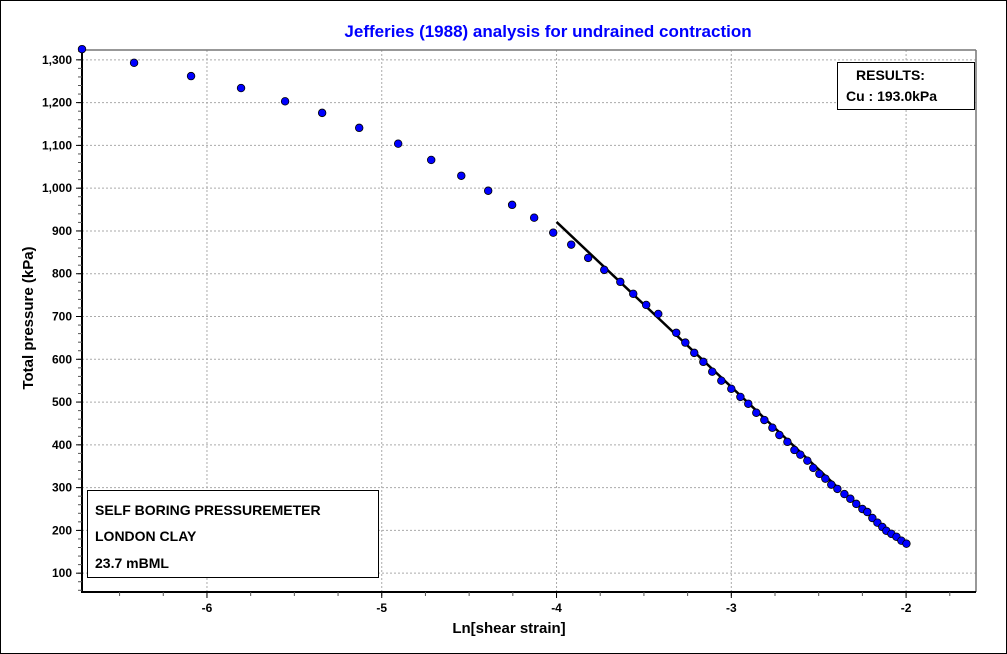 The image size is (1007, 654). I want to click on y-tick-label: 1,300, so click(57, 60).